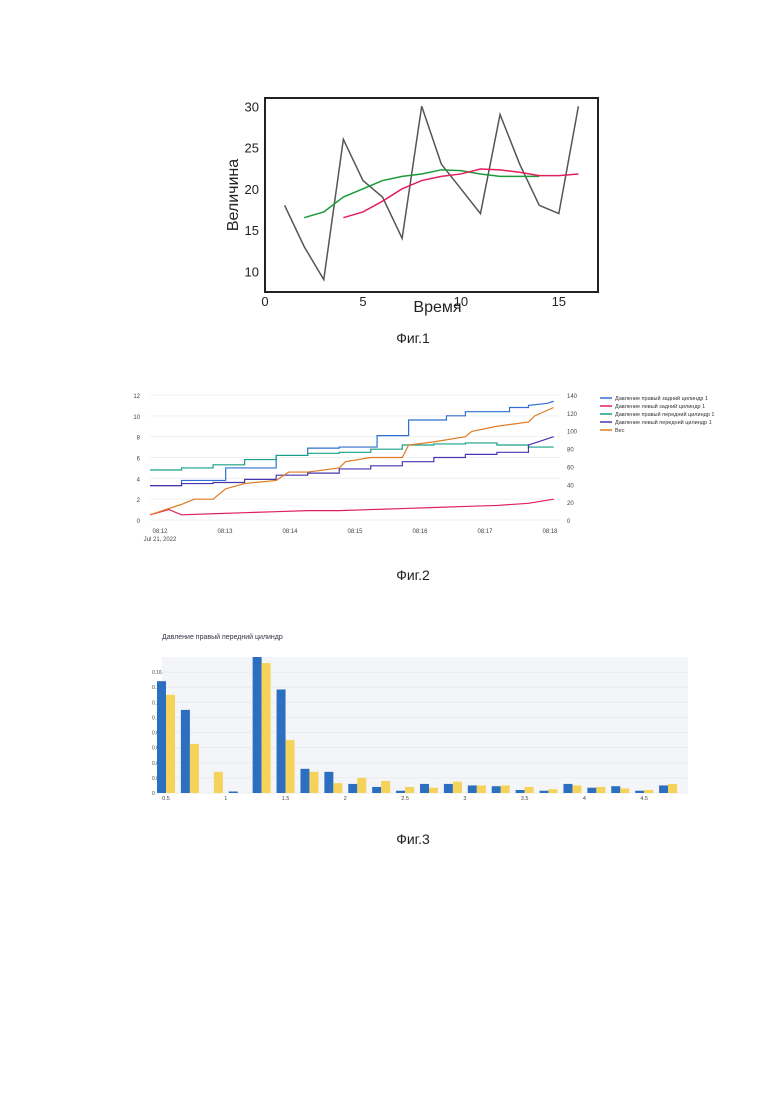  Describe the element at coordinates (139, 439) in the screenshot. I see `y-left-tick-label: 8` at that location.